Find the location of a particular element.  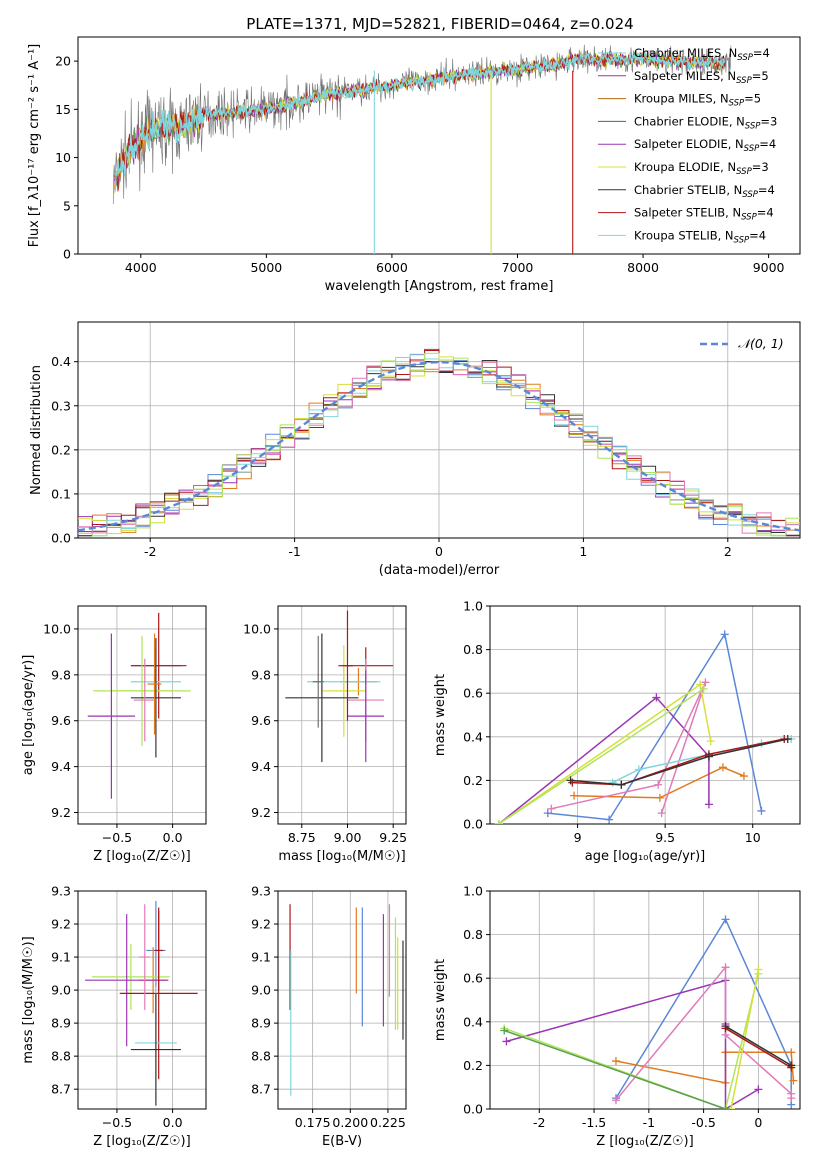

x-tick-label: 5000 is located at coordinates (266, 267).